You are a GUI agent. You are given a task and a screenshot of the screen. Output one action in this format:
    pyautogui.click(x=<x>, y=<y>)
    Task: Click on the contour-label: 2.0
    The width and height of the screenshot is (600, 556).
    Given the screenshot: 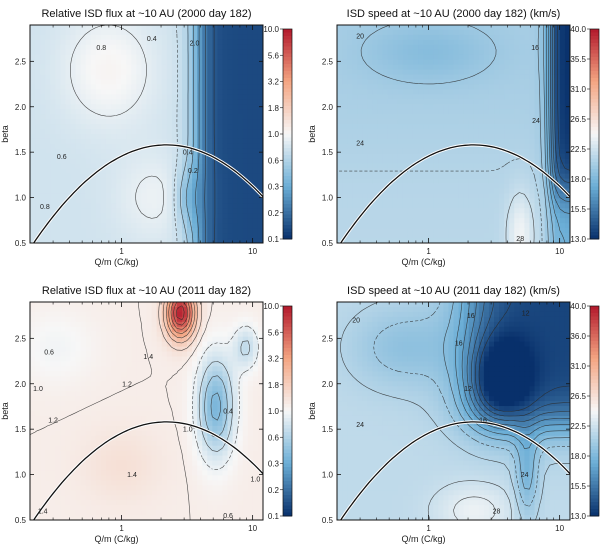 What is the action you would take?
    pyautogui.click(x=195, y=44)
    